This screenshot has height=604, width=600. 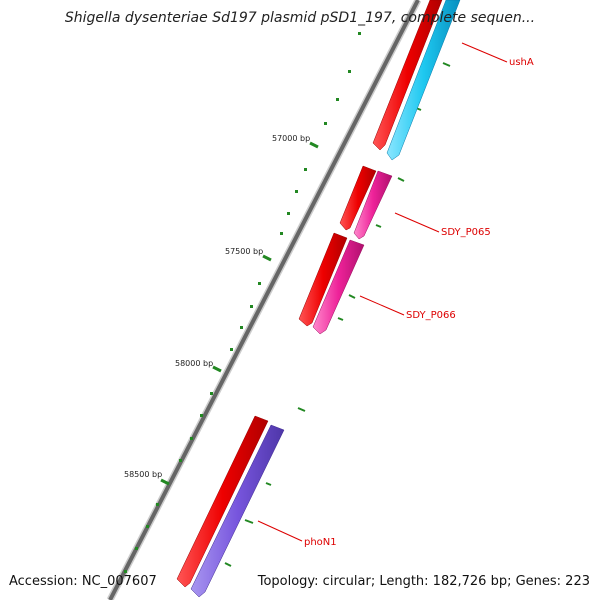 I want to click on callout-ushA: ushA, so click(x=497, y=55).